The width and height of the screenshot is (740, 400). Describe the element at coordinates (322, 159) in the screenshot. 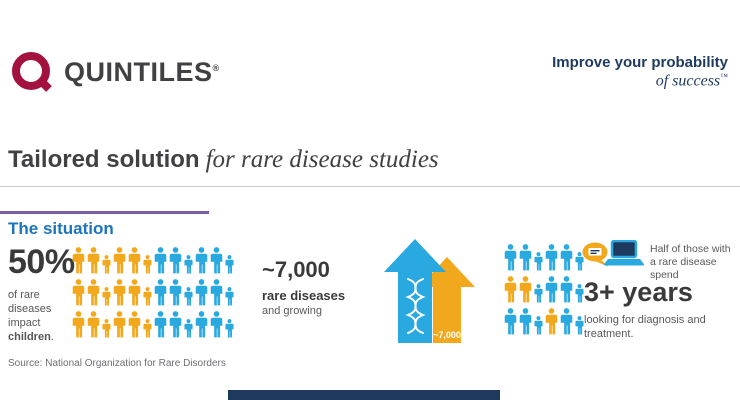

I see `page-title-italic: for rare disease studies` at that location.